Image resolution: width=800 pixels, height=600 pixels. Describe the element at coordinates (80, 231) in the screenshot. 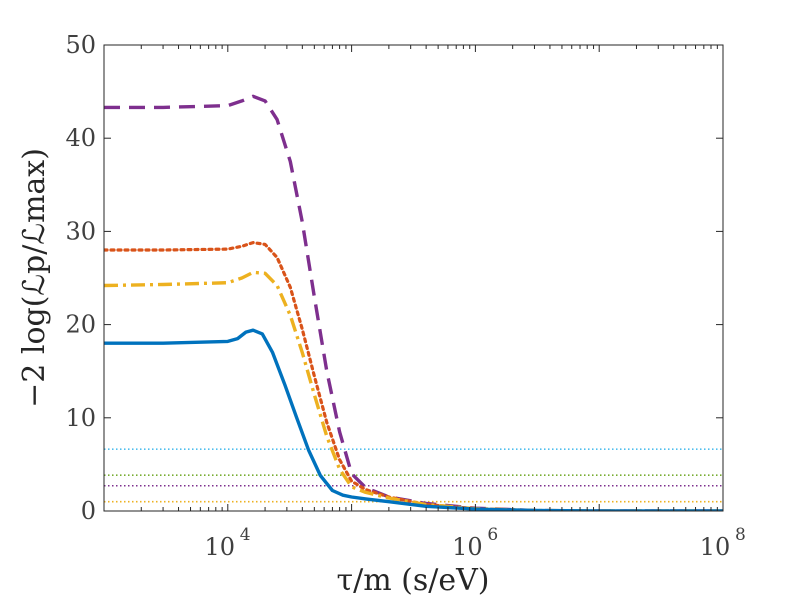

I see `y-tick-label: 30` at that location.